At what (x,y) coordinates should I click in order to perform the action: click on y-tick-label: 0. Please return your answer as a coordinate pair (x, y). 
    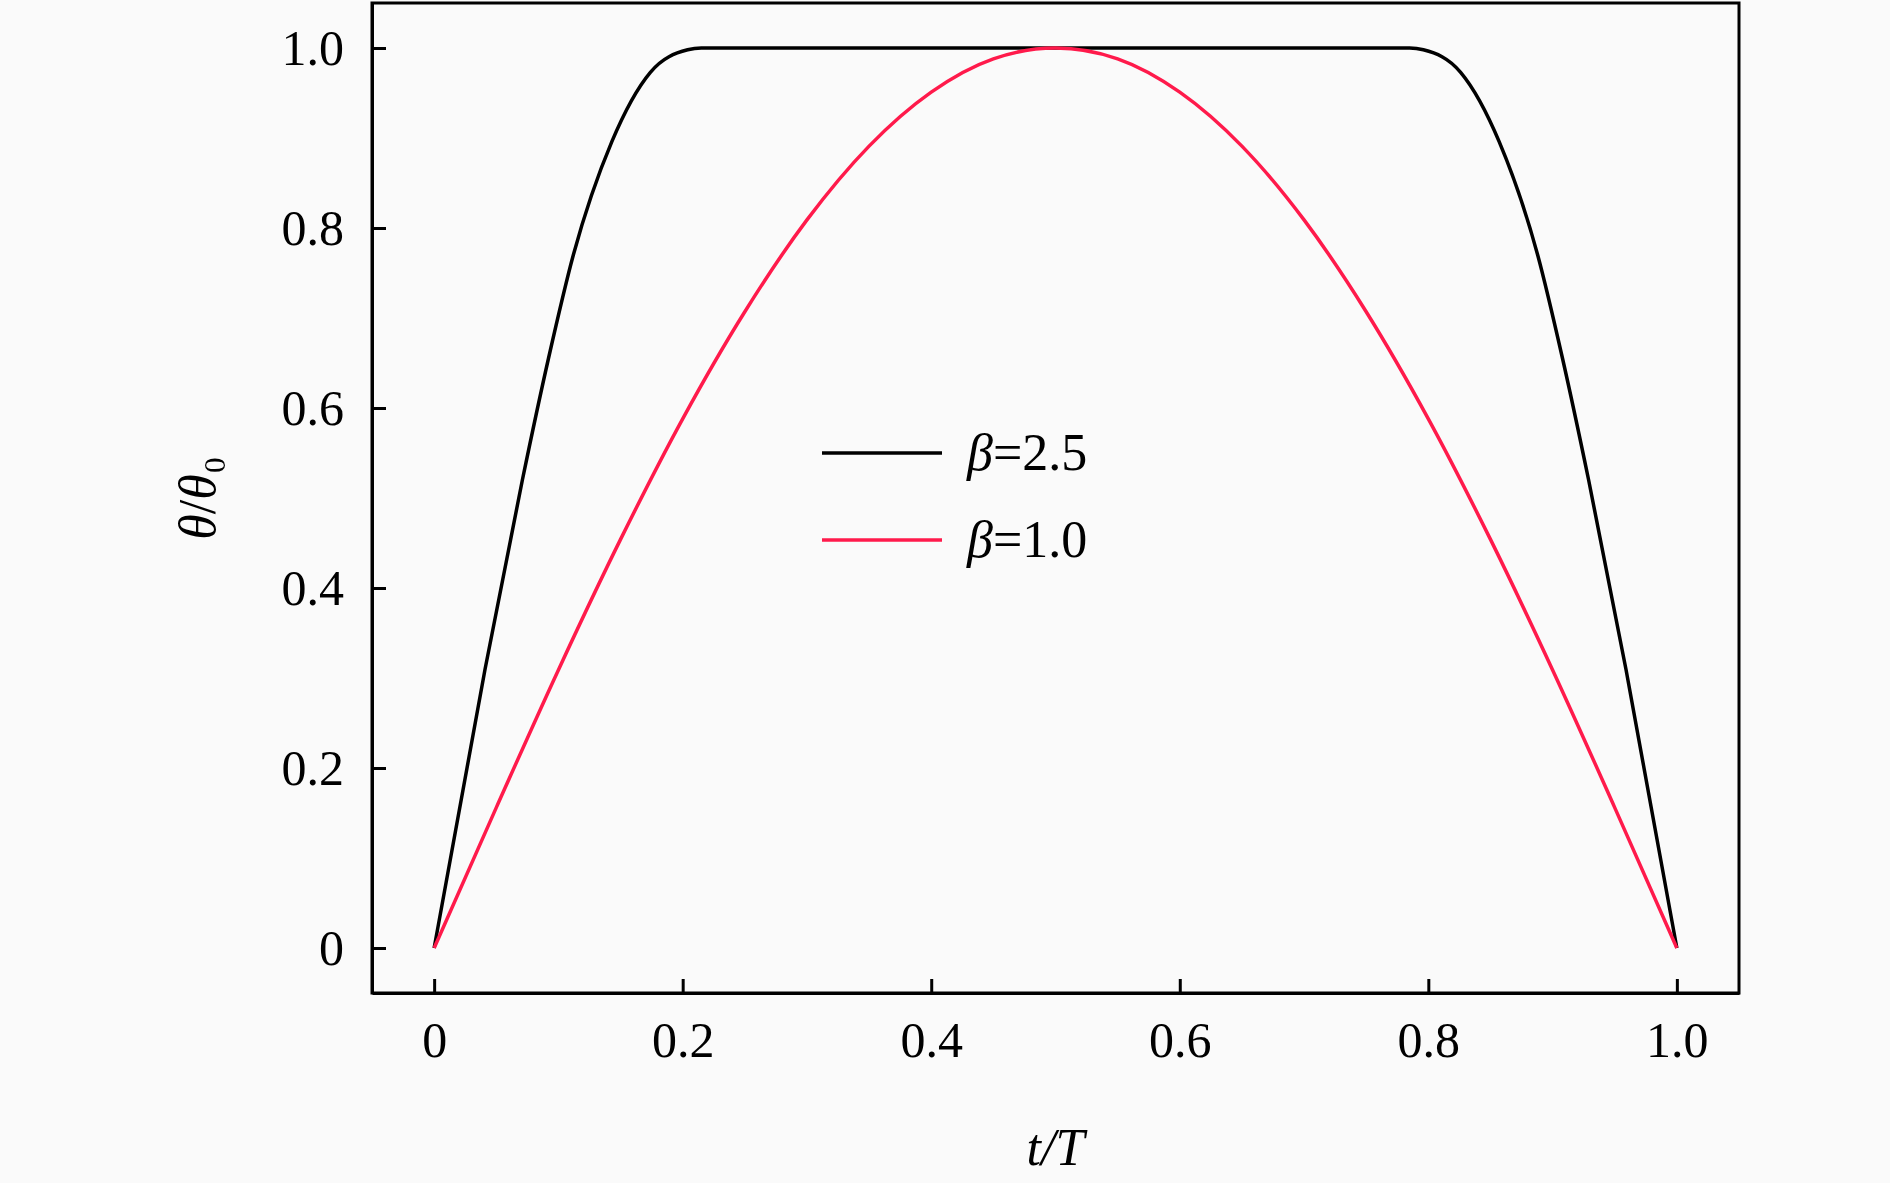
    Looking at the image, I should click on (331, 947).